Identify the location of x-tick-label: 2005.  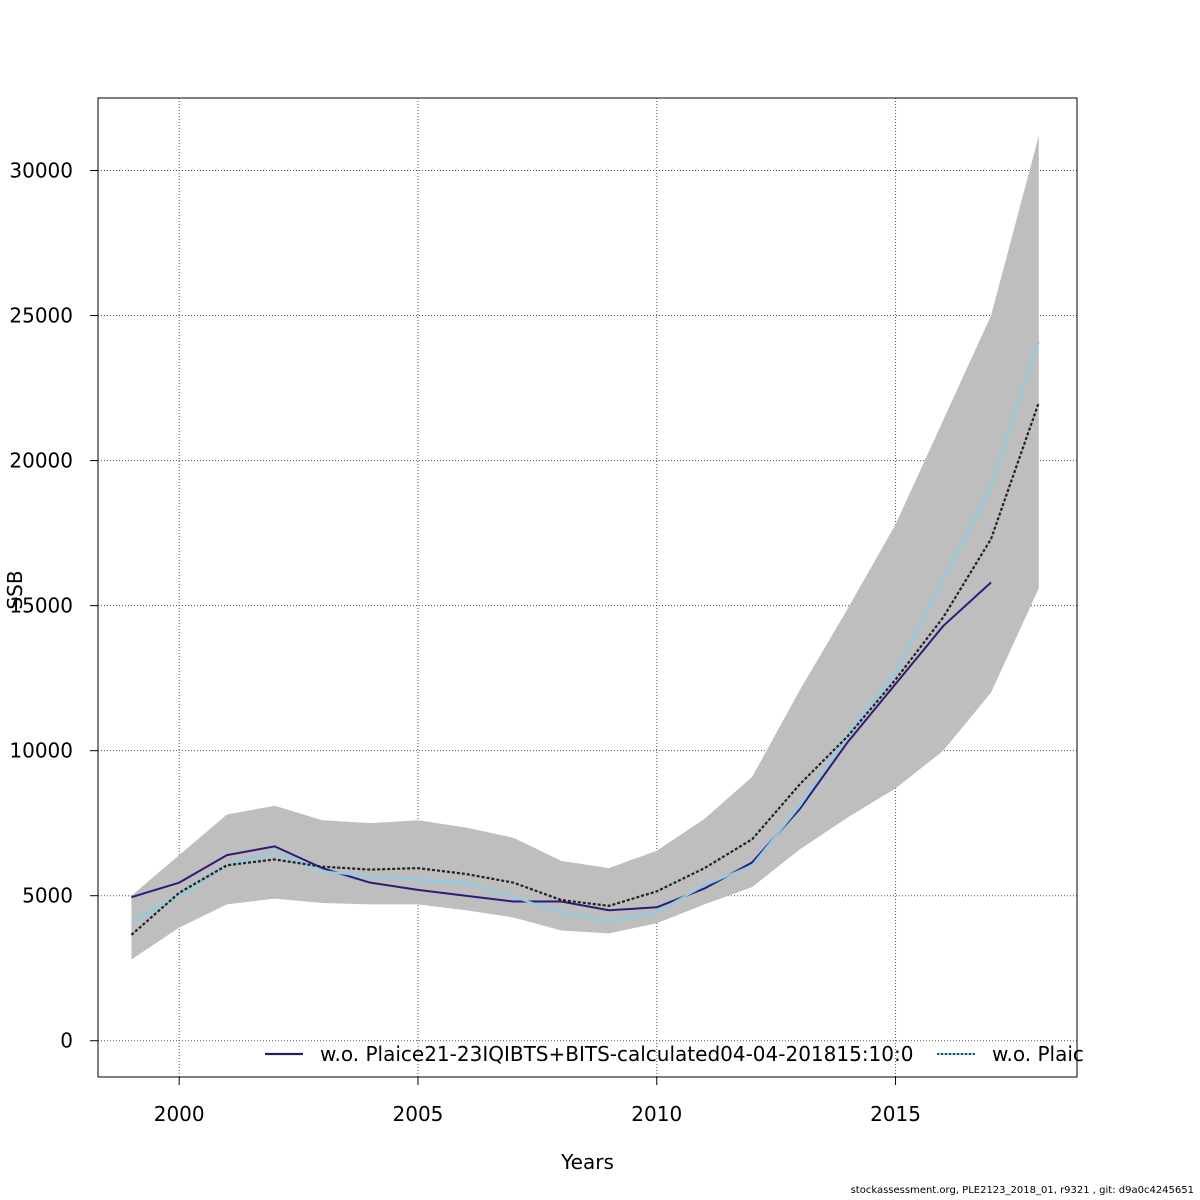
(418, 1114).